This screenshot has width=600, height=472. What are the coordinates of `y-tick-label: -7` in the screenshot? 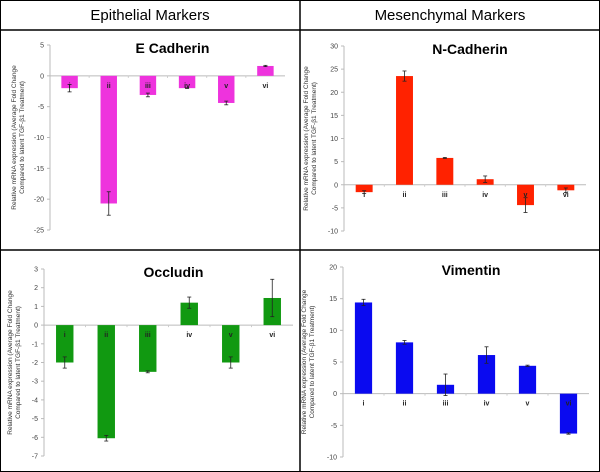 It's located at (35, 457).